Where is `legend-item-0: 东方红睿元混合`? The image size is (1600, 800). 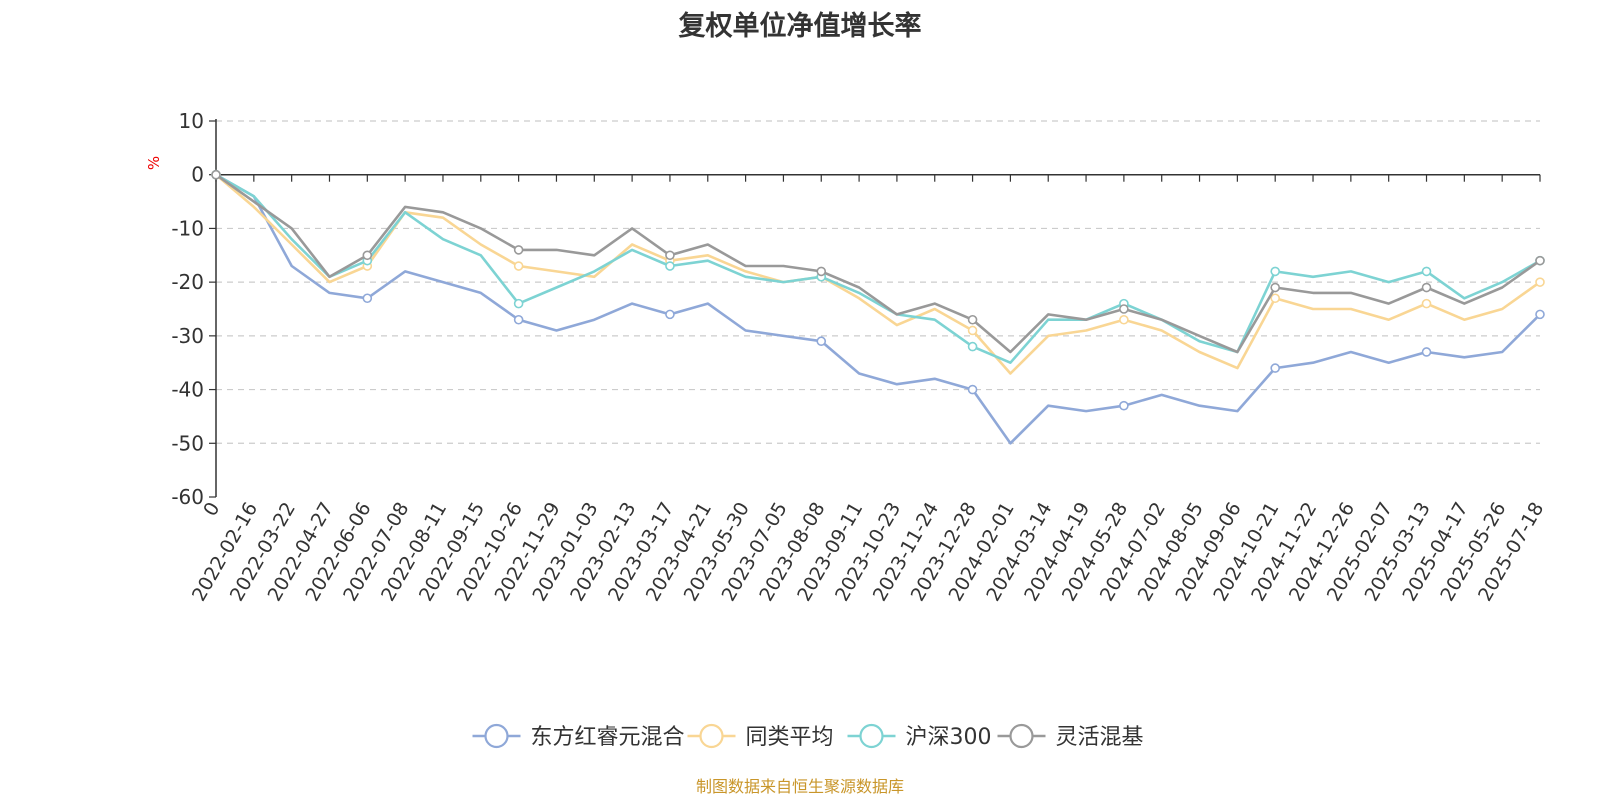 legend-item-0: 东方红睿元混合 is located at coordinates (578, 736).